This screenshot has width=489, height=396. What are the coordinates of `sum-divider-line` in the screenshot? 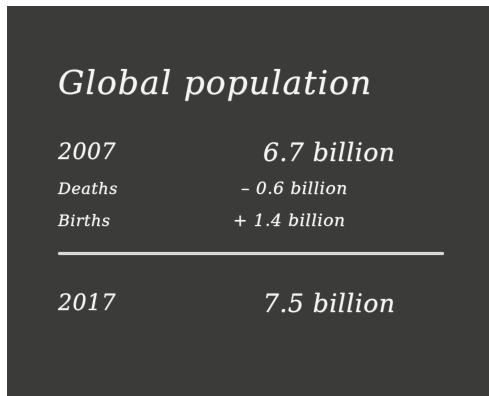 It's located at (251, 253).